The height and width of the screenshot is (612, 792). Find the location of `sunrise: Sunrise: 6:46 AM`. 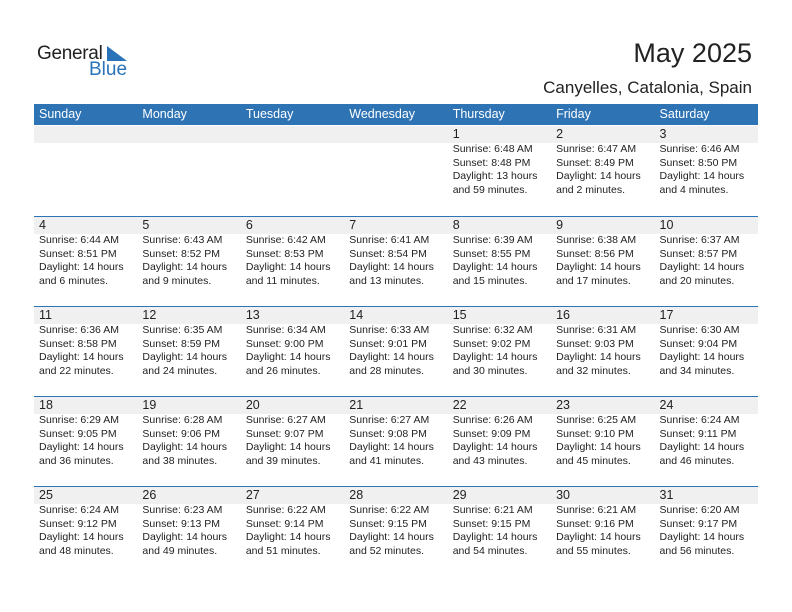

sunrise: Sunrise: 6:46 AM is located at coordinates (699, 149).